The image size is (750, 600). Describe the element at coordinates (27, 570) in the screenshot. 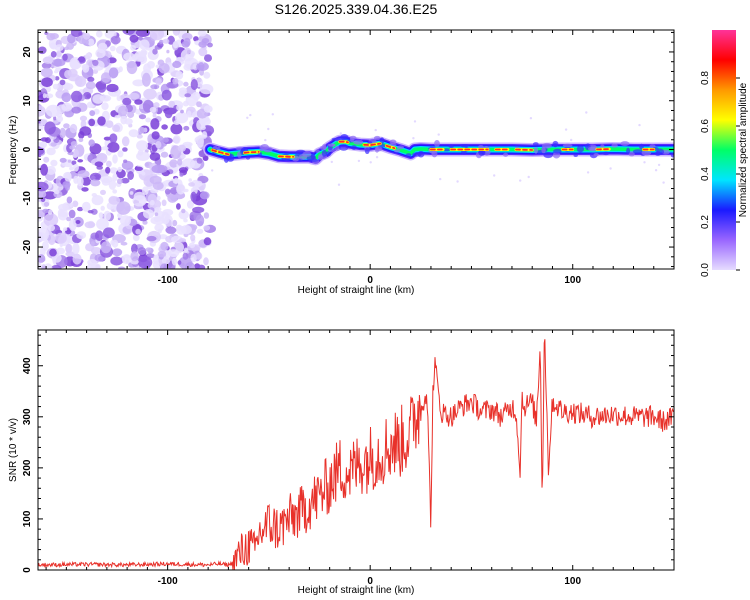

I see `y-tick-label: 0` at that location.